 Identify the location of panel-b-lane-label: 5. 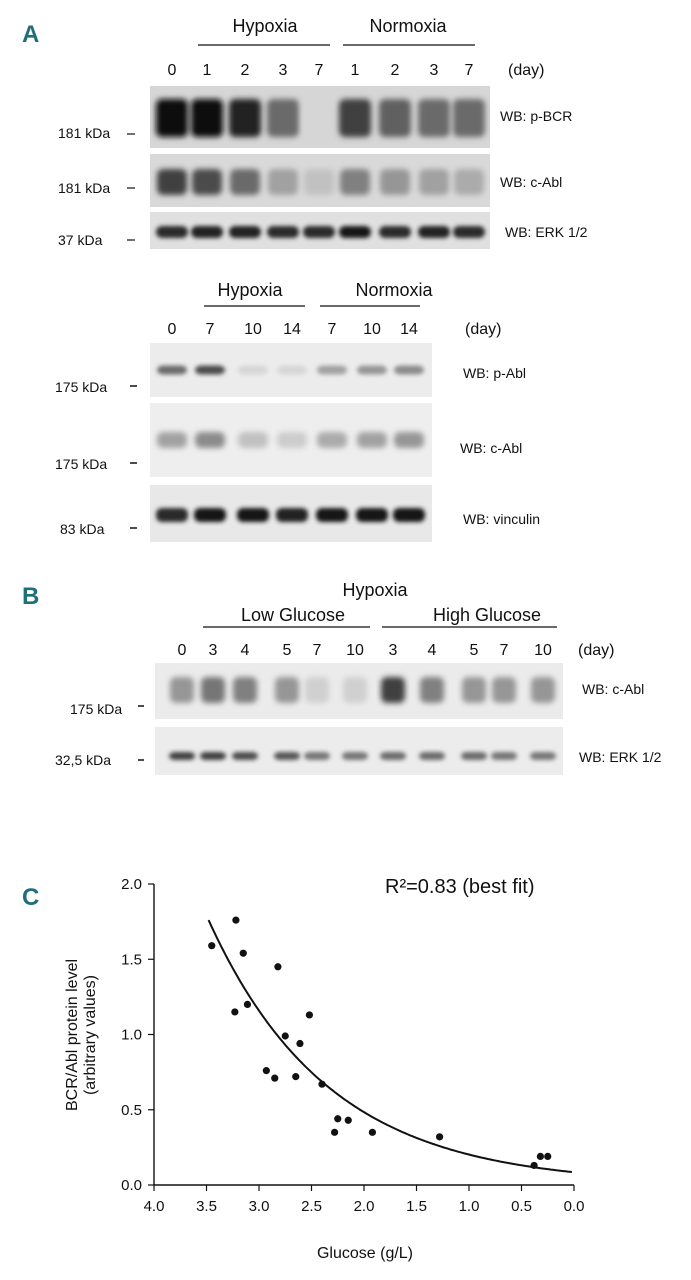
(474, 650).